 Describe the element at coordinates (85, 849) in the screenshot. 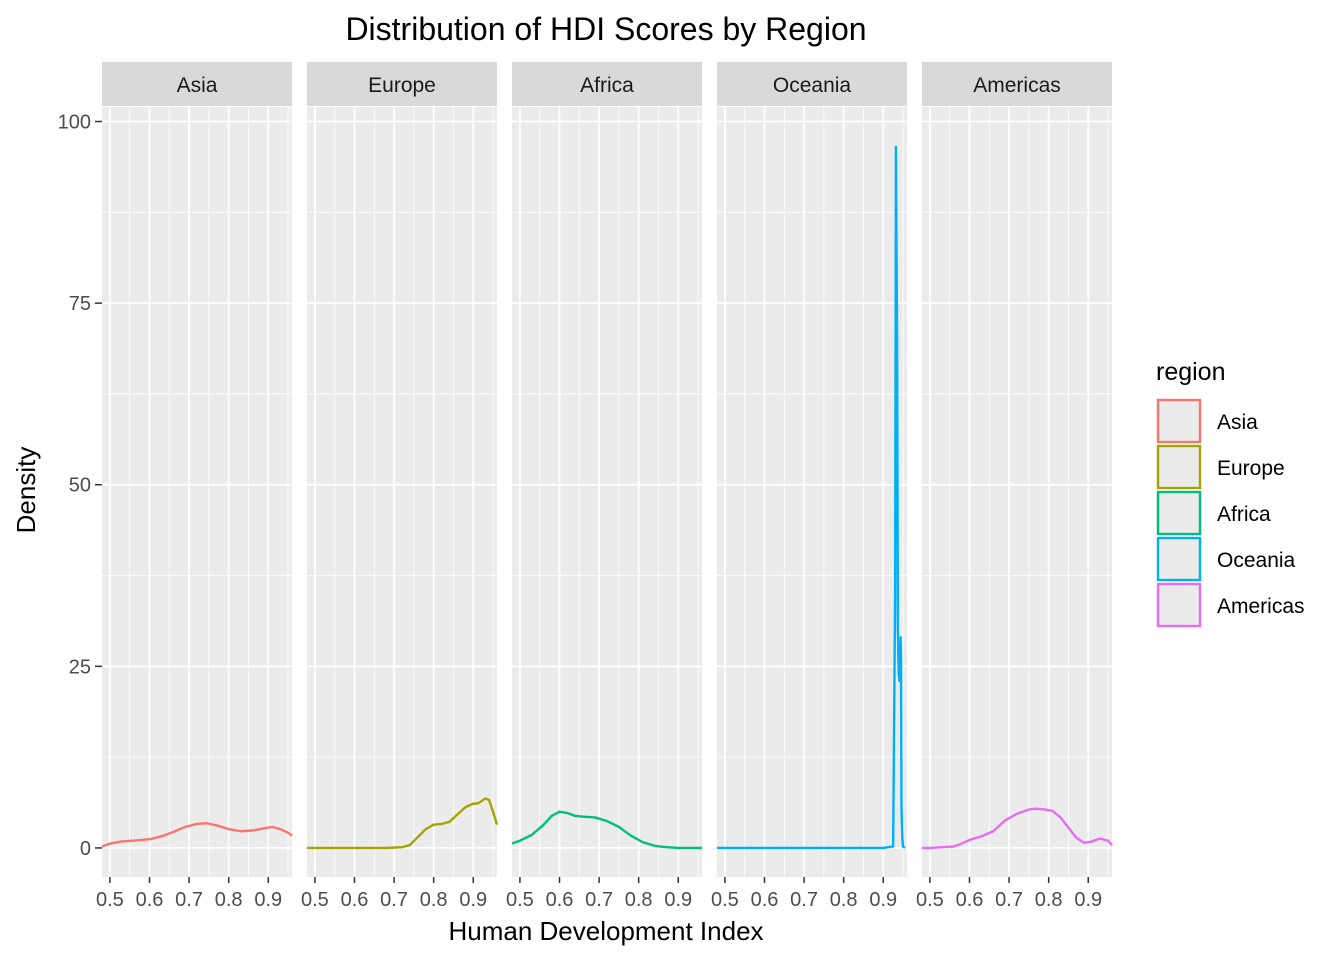

I see `y-tick-label: 0` at that location.